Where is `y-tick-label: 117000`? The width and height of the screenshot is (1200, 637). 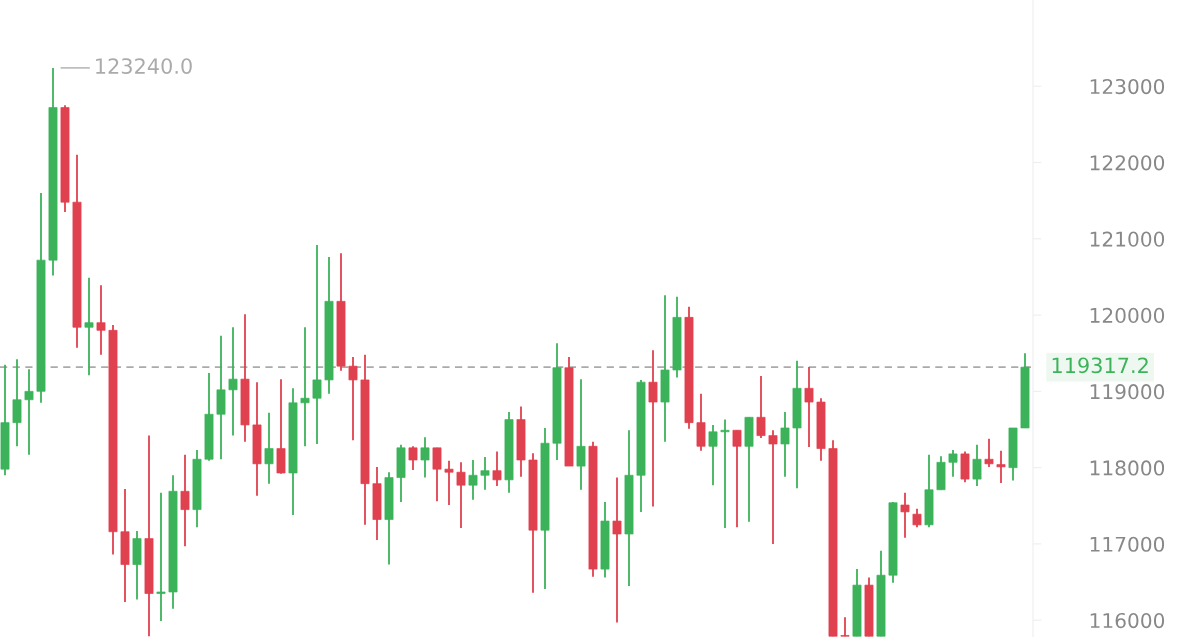
y-tick-label: 117000 is located at coordinates (1127, 544).